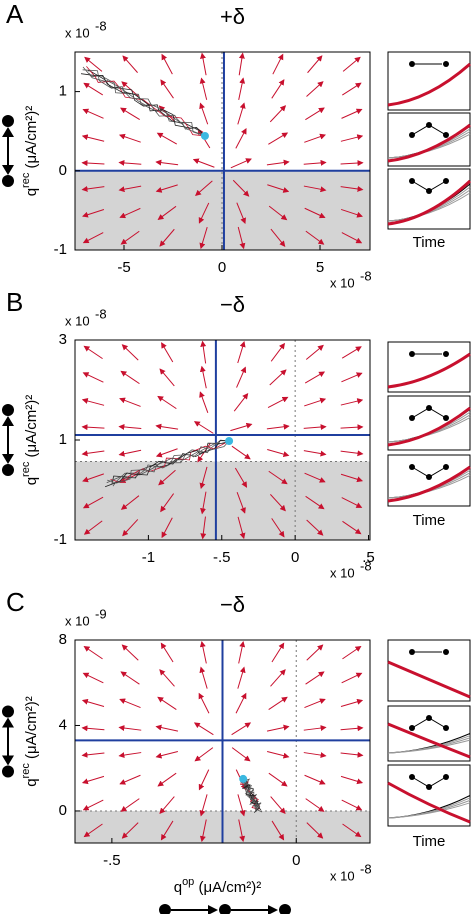 The height and width of the screenshot is (914, 474). Describe the element at coordinates (222, 557) in the screenshot. I see `x-tick-label: -.5` at that location.